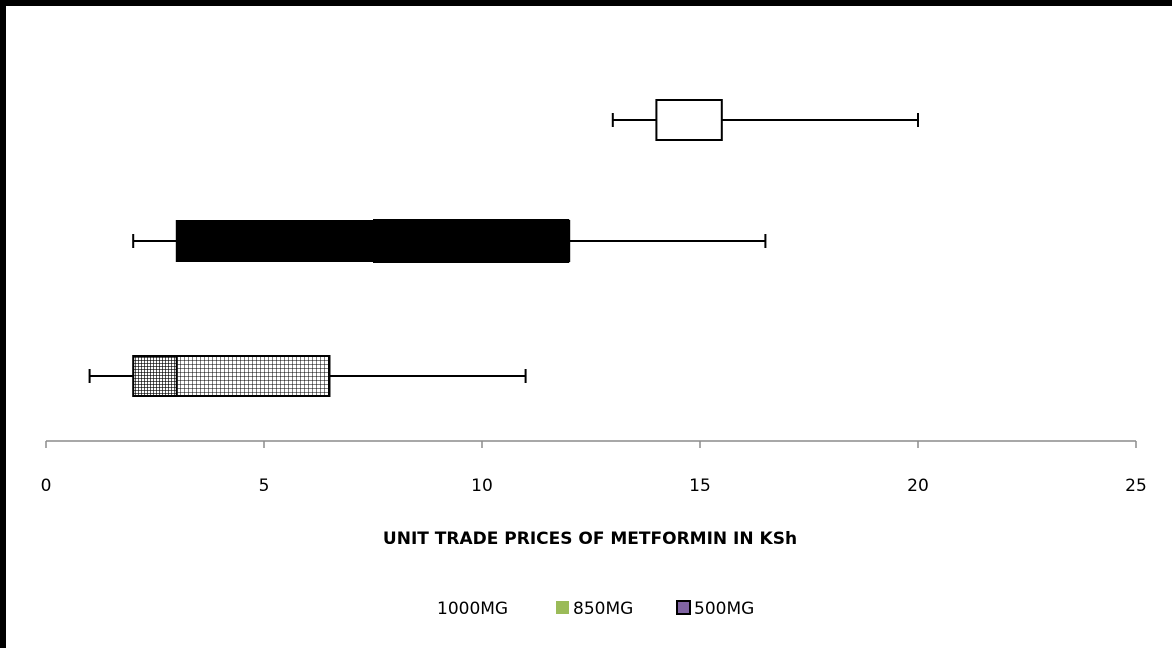 The height and width of the screenshot is (648, 1172). I want to click on legend: 1000MG 850MG 500MG, so click(595, 609).